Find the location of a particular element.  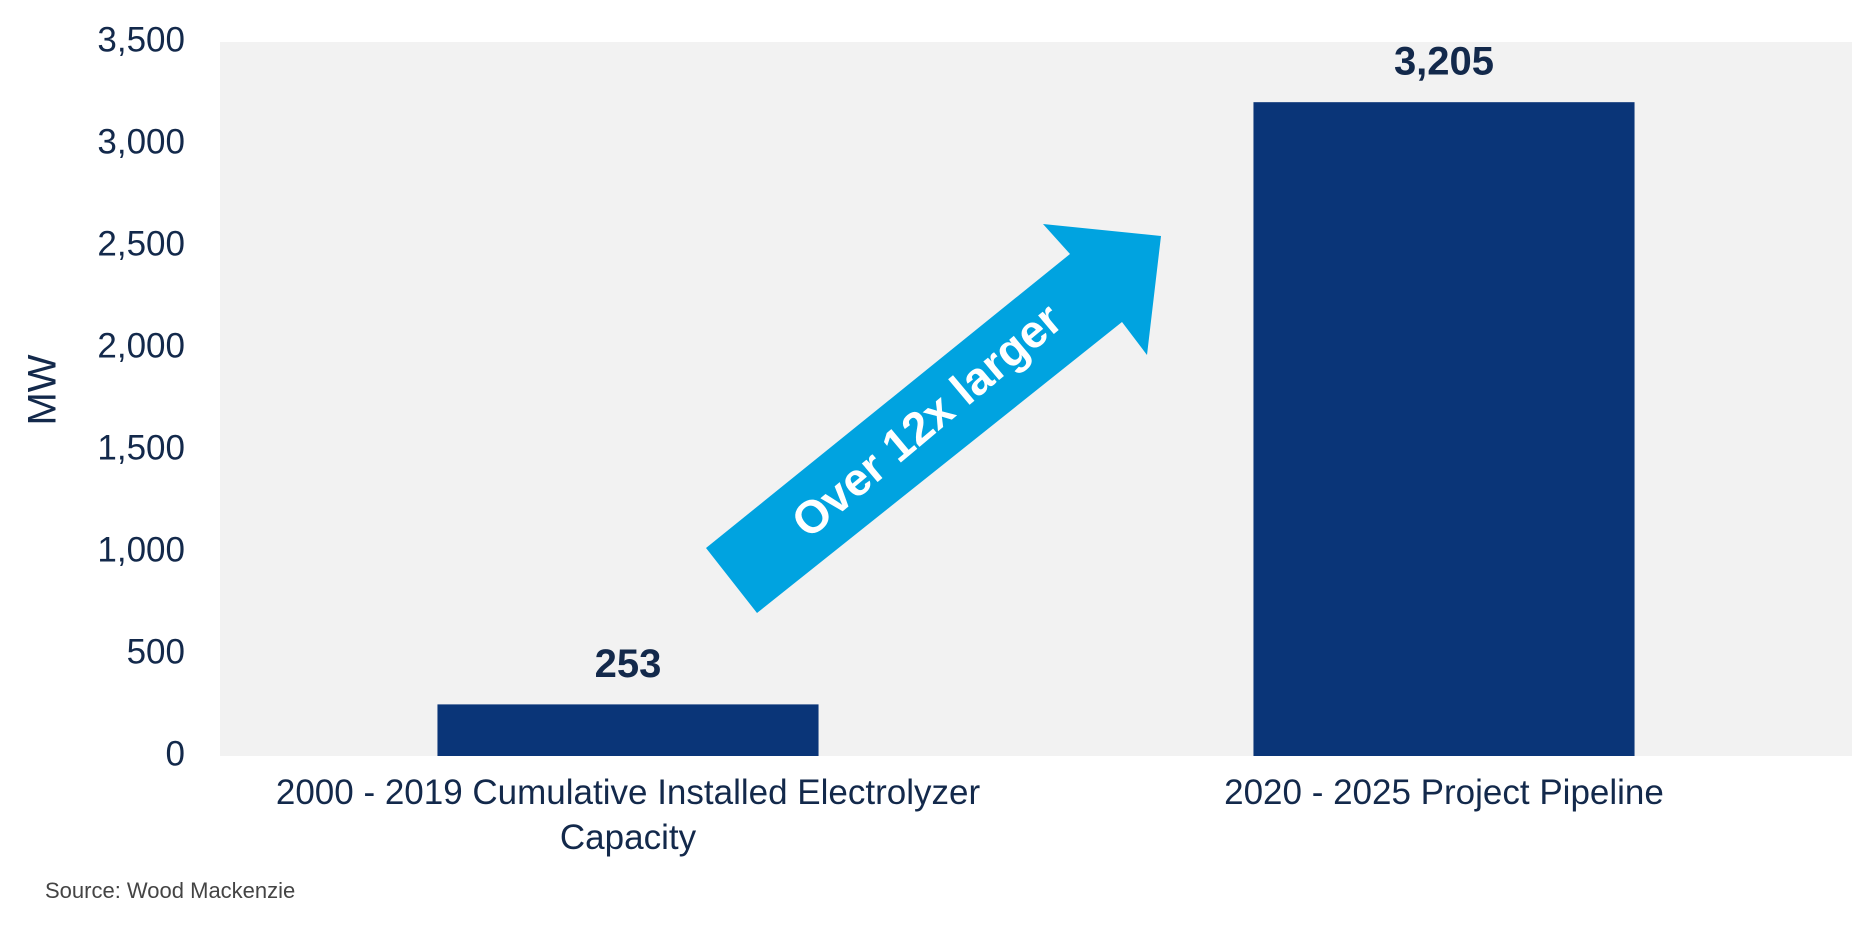

y-tick-label: 500 is located at coordinates (156, 651).